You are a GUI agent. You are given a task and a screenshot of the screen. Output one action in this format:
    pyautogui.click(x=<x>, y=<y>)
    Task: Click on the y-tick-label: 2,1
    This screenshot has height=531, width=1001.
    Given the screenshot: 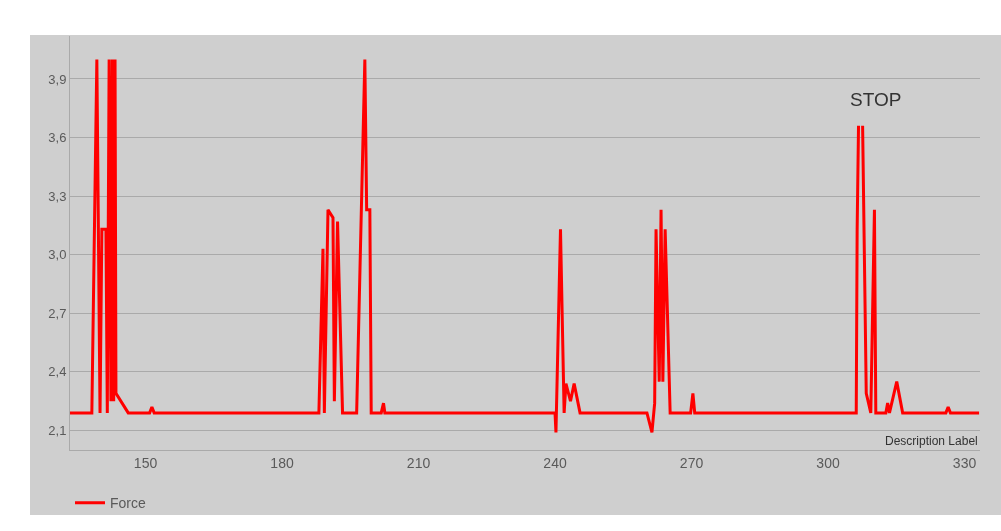 What is the action you would take?
    pyautogui.click(x=57, y=431)
    